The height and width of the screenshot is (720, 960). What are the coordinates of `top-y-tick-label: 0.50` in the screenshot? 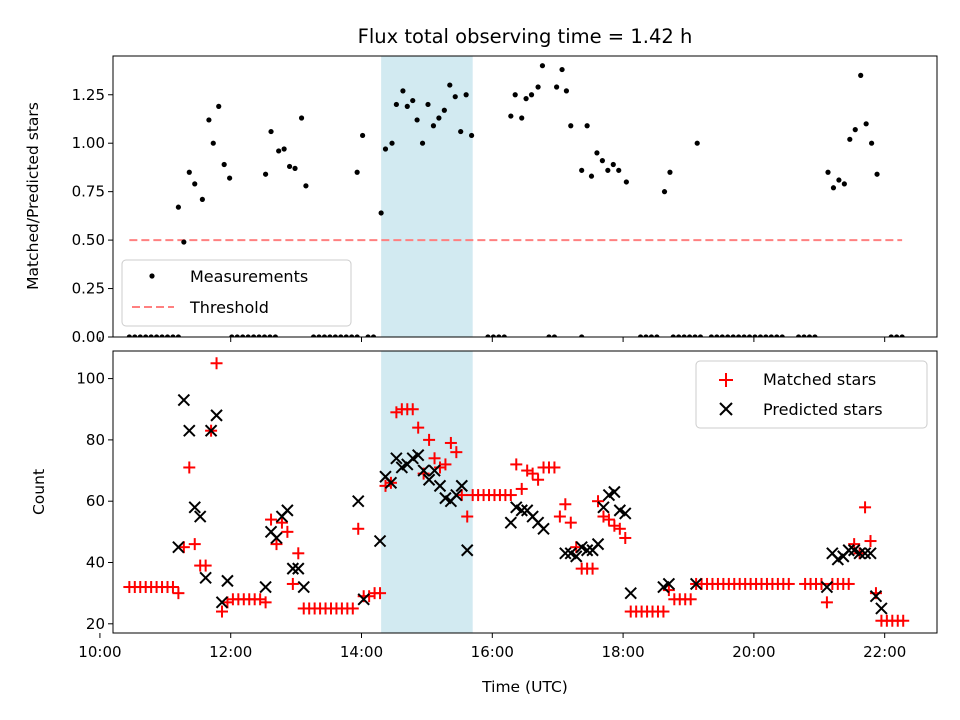 It's located at (88, 240).